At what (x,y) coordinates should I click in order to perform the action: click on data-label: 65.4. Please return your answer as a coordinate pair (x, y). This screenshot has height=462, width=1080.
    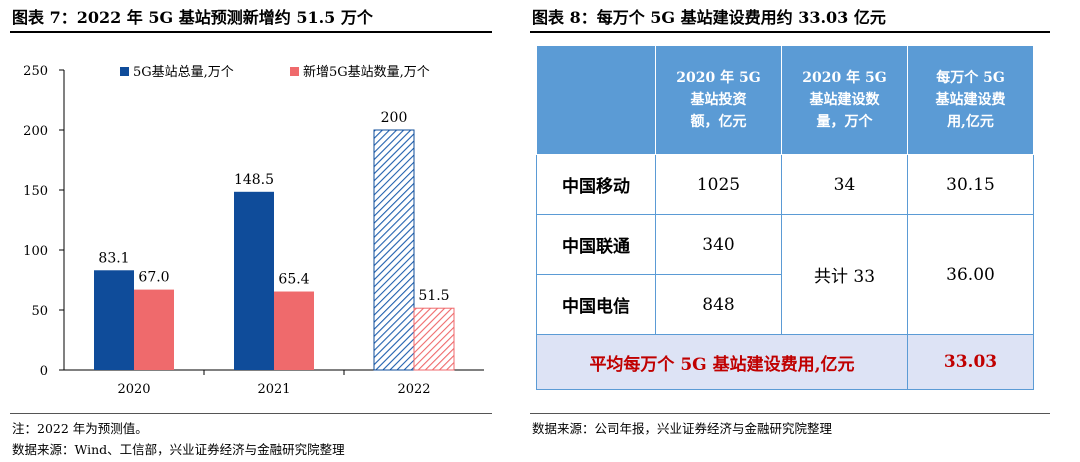
    Looking at the image, I should click on (293, 280).